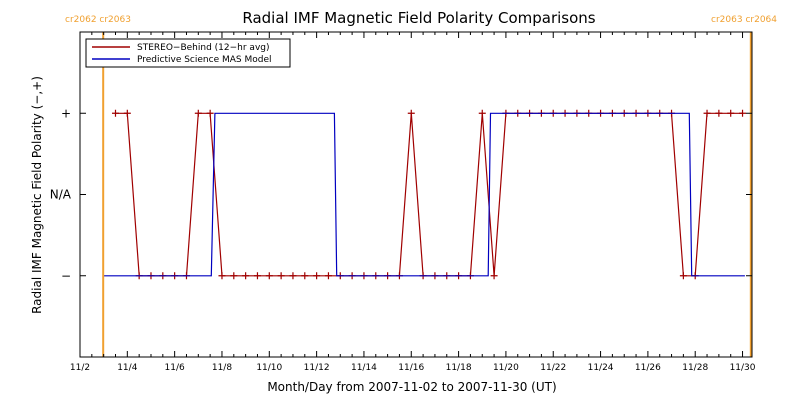 The width and height of the screenshot is (800, 400). I want to click on x-tick-label: 11/20, so click(506, 368).